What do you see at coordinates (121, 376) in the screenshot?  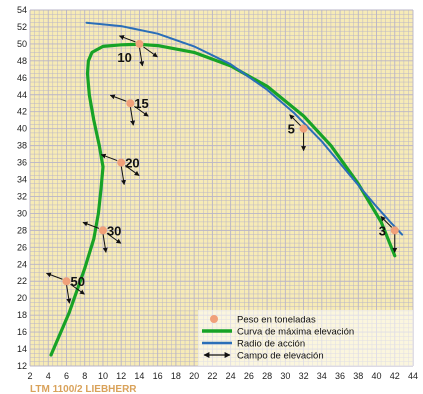 I see `x-tick-label: 12` at bounding box center [121, 376].